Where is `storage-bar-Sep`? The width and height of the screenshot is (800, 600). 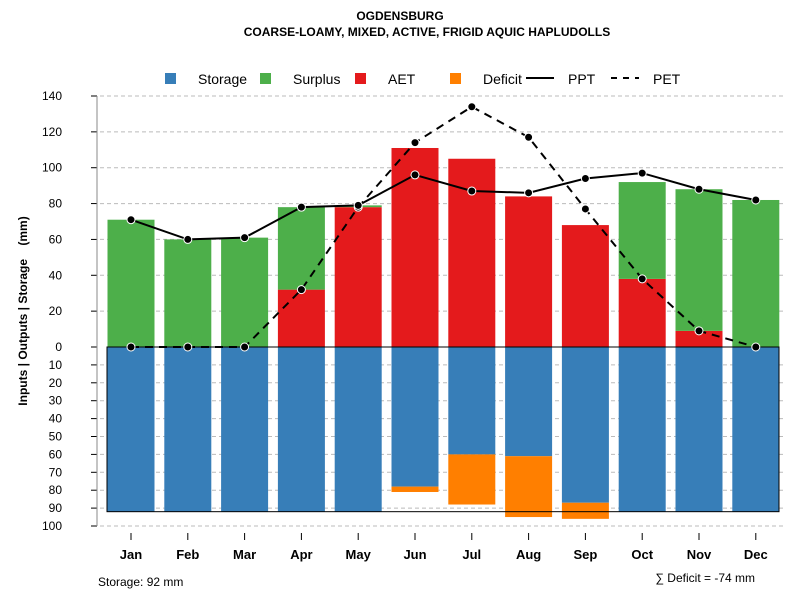 storage-bar-Sep is located at coordinates (585, 425).